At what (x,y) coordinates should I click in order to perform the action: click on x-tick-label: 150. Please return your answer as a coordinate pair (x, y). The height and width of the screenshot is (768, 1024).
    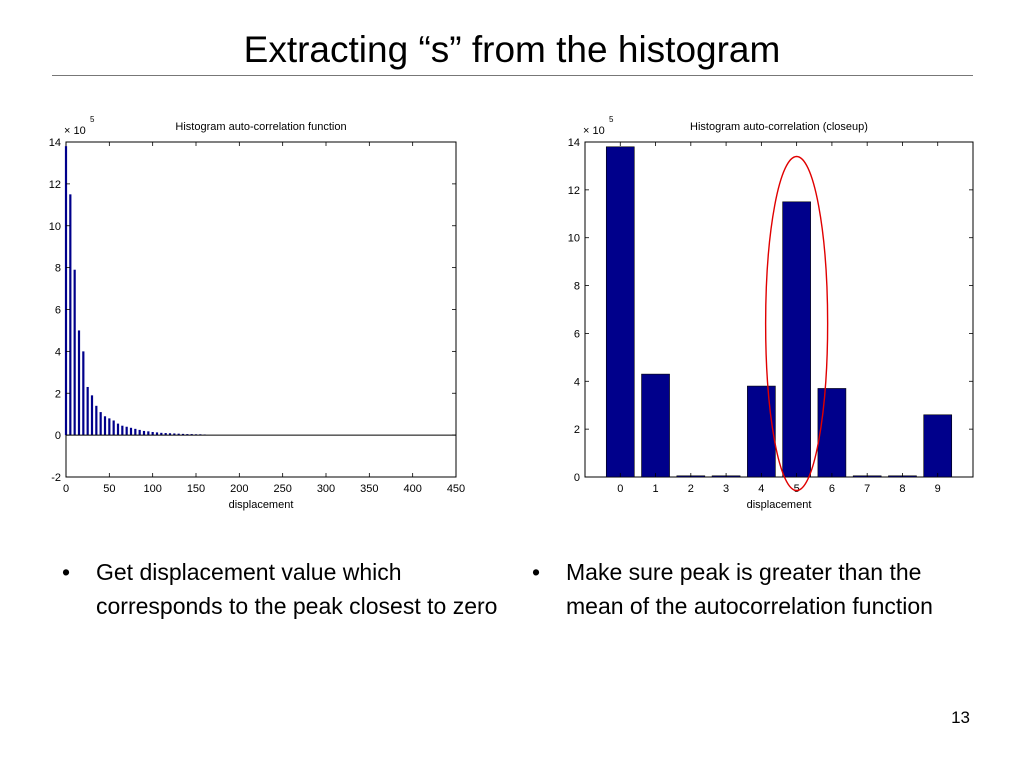
    Looking at the image, I should click on (196, 489).